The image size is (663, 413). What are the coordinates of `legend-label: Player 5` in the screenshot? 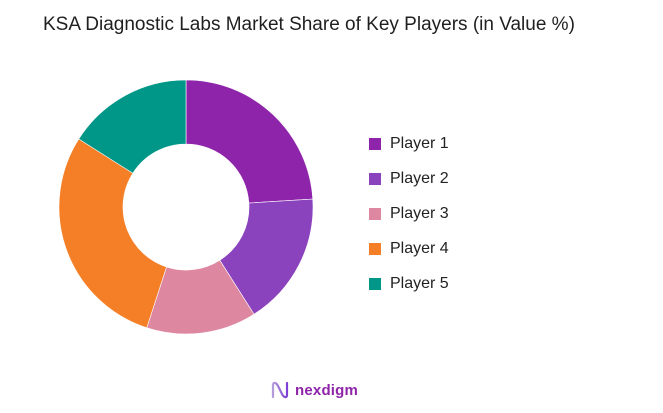 It's located at (419, 283).